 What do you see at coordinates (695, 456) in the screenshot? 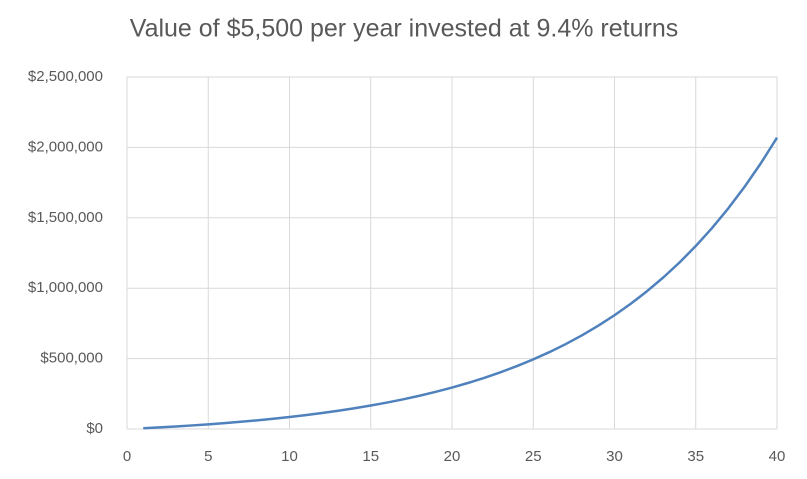
I see `x-tick-label: 35` at bounding box center [695, 456].